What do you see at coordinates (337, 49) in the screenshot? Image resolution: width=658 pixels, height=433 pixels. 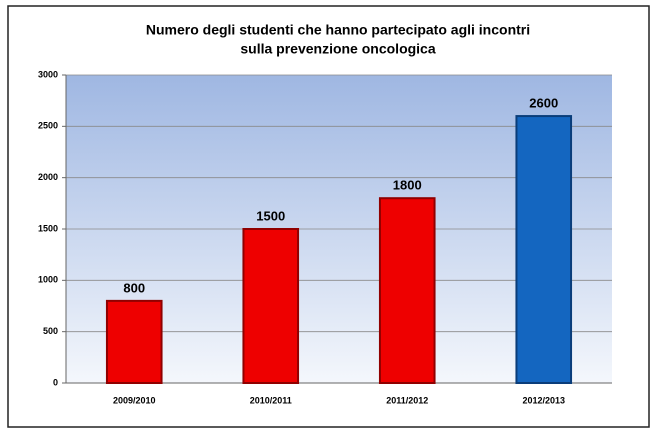 I see `chart-title: sulla prevenzione oncologica` at bounding box center [337, 49].